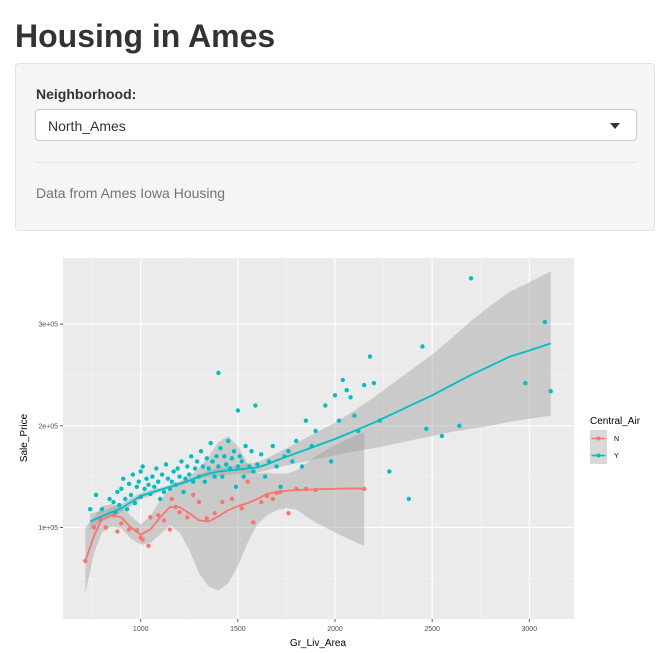 The width and height of the screenshot is (672, 653). What do you see at coordinates (145, 36) in the screenshot?
I see `page-title: Housing in Ames` at bounding box center [145, 36].